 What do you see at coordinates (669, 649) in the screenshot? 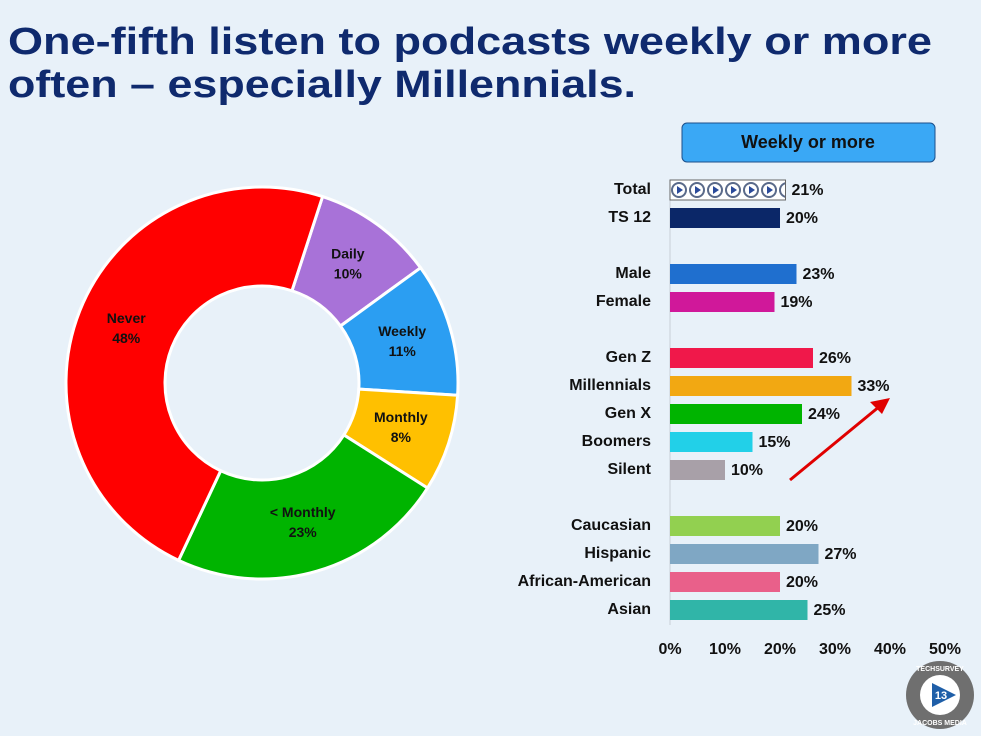
I see `x-tick-label: 0%` at bounding box center [669, 649].